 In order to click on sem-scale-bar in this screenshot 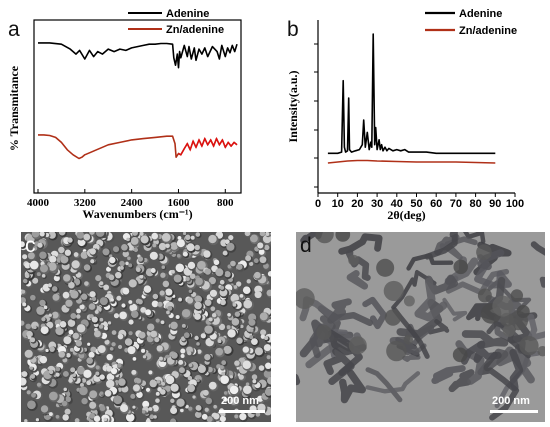, I will do `click(242, 411)`.